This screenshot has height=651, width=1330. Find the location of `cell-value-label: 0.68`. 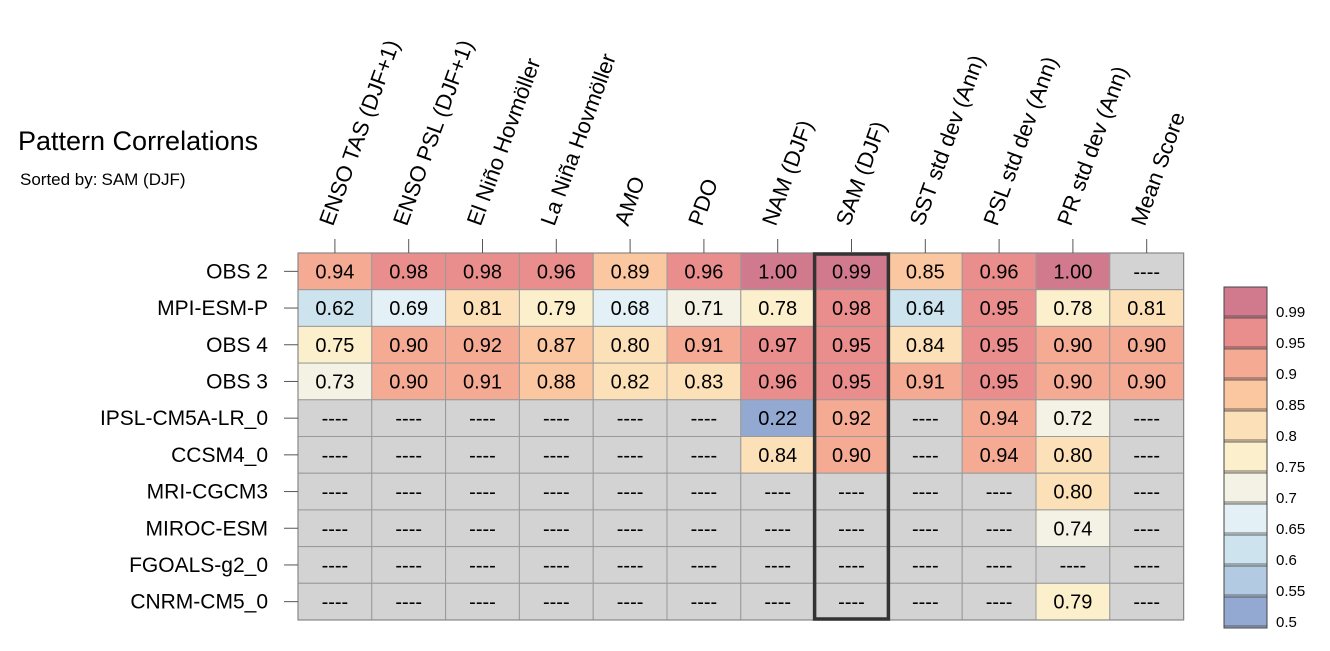

cell-value-label: 0.68 is located at coordinates (630, 309).